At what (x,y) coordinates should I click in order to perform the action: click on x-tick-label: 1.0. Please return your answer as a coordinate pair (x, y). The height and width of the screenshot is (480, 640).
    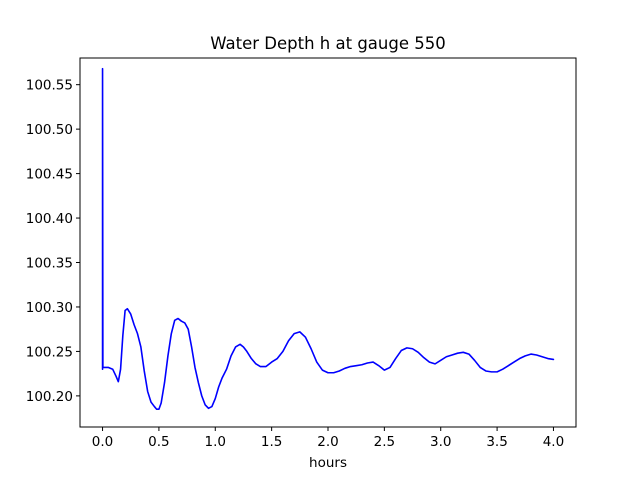
    Looking at the image, I should click on (215, 442).